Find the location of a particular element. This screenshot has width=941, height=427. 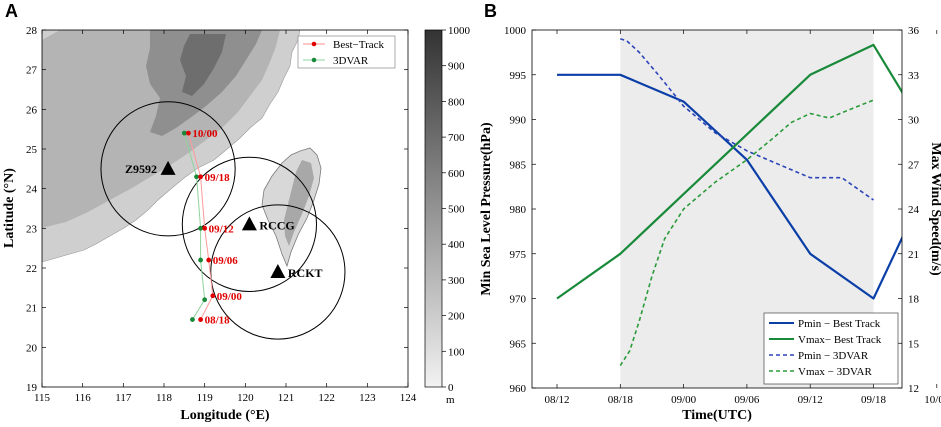

y2-tick-label-b: 33 is located at coordinates (914, 76).